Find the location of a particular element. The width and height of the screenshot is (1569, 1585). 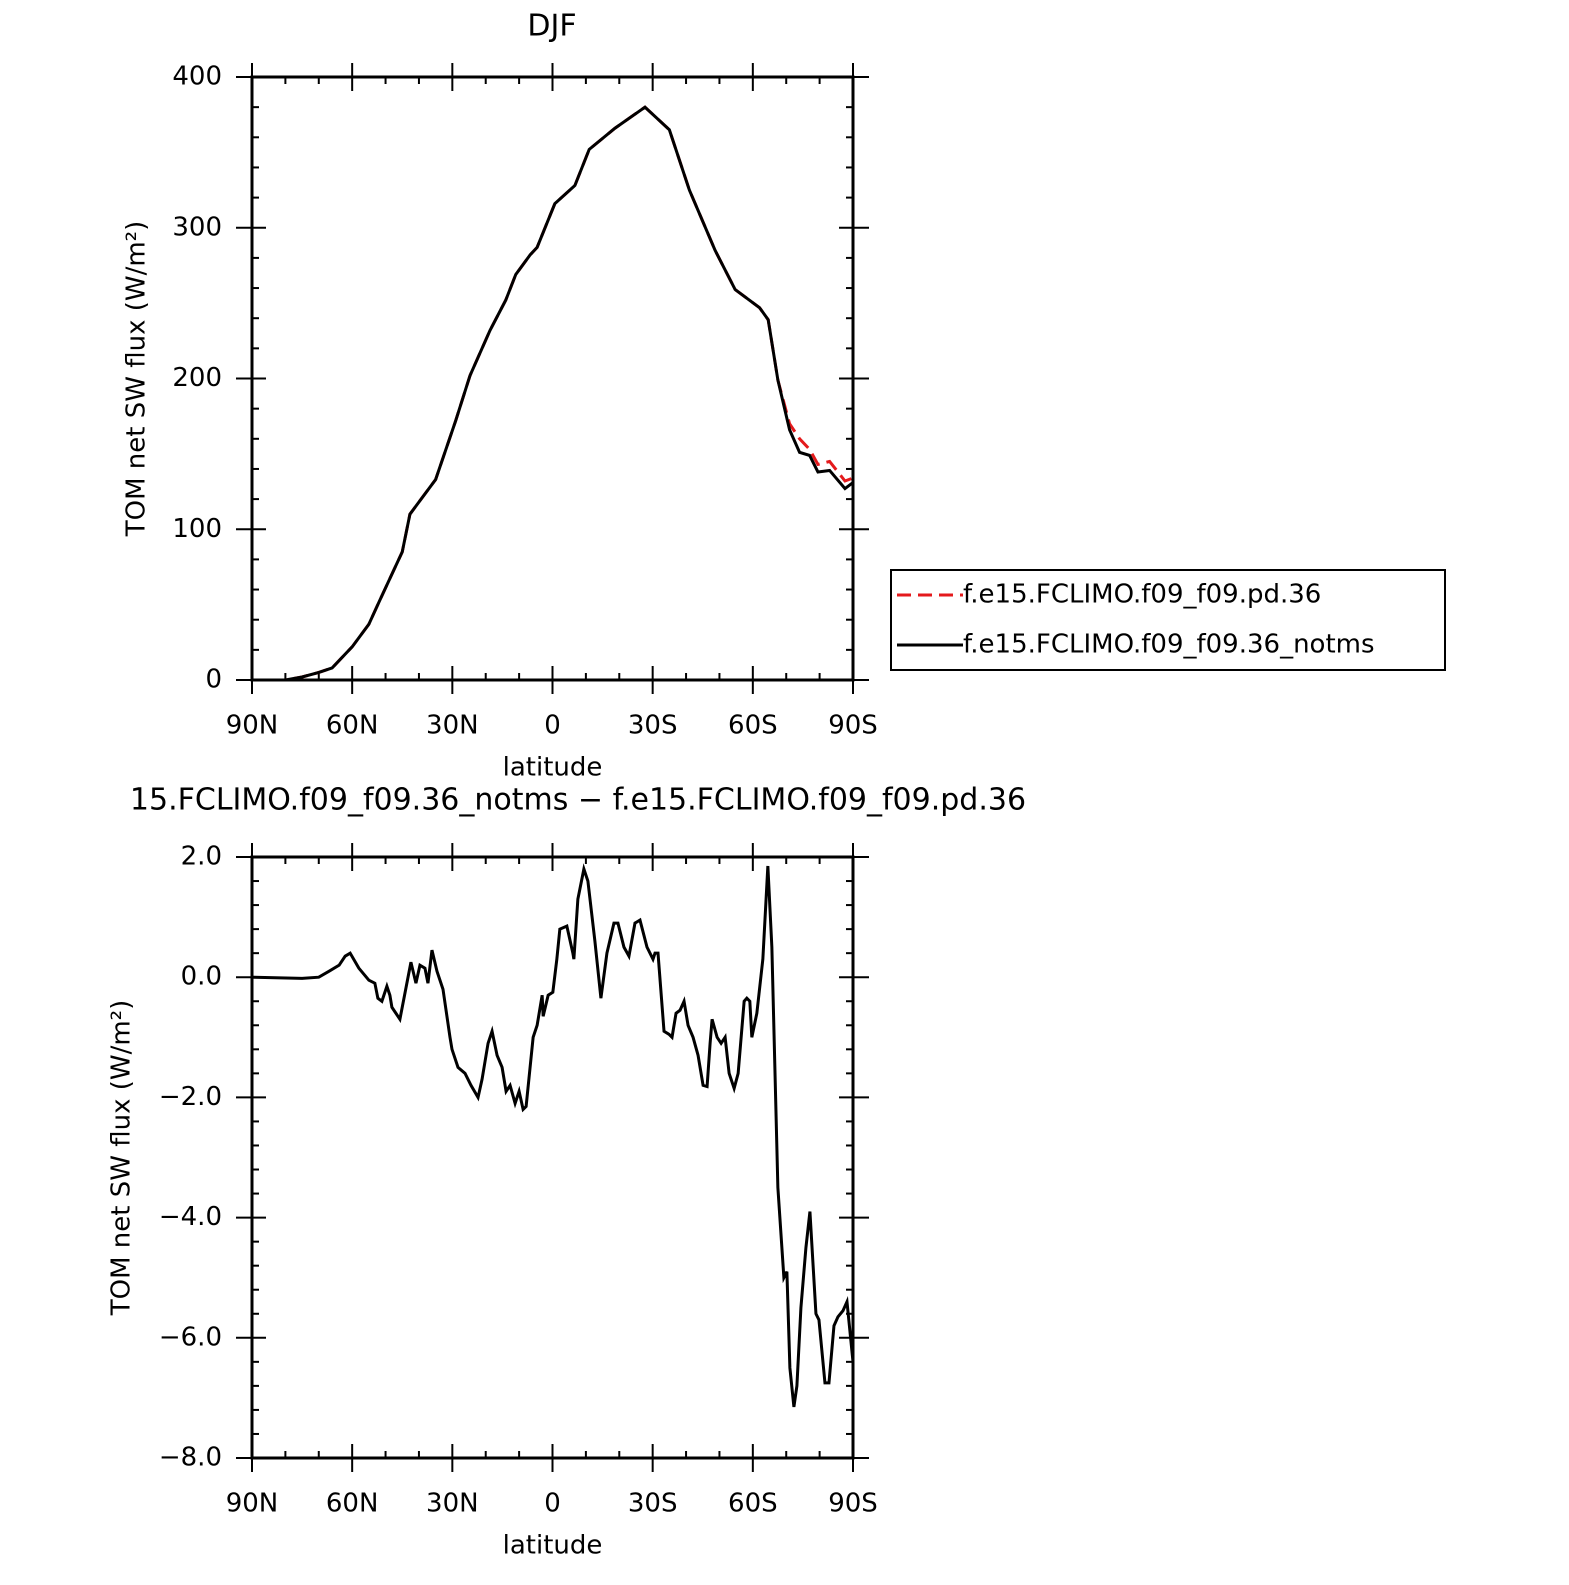

y-tick-label: −6.0 is located at coordinates (190, 1337).